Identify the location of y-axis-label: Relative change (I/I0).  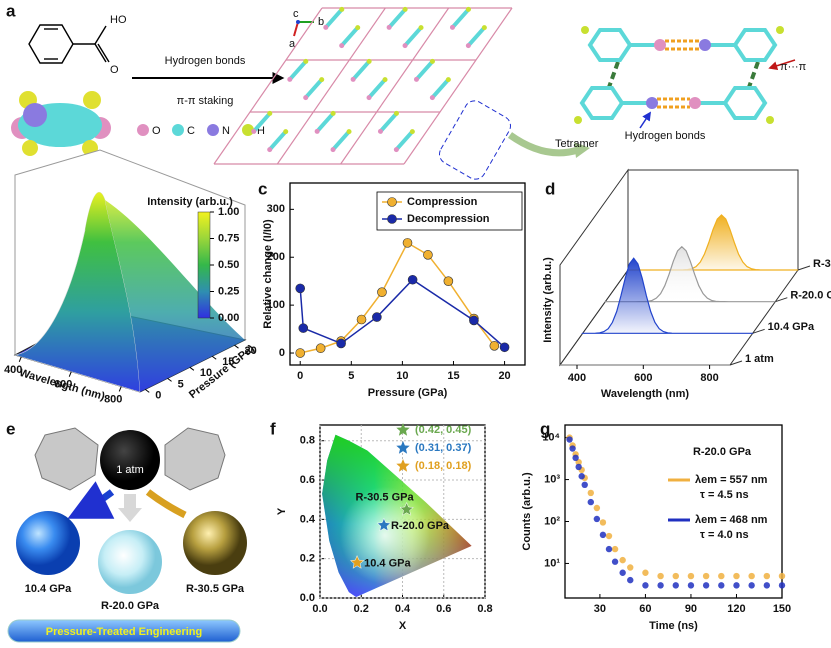
(268, 274).